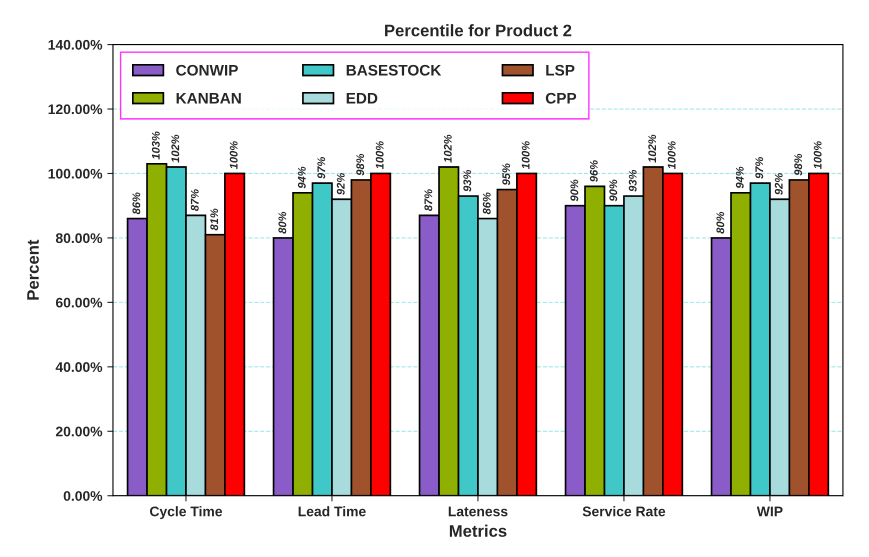 This screenshot has height=557, width=869. Describe the element at coordinates (624, 511) in the screenshot. I see `x-tick-label: Service Rate` at that location.